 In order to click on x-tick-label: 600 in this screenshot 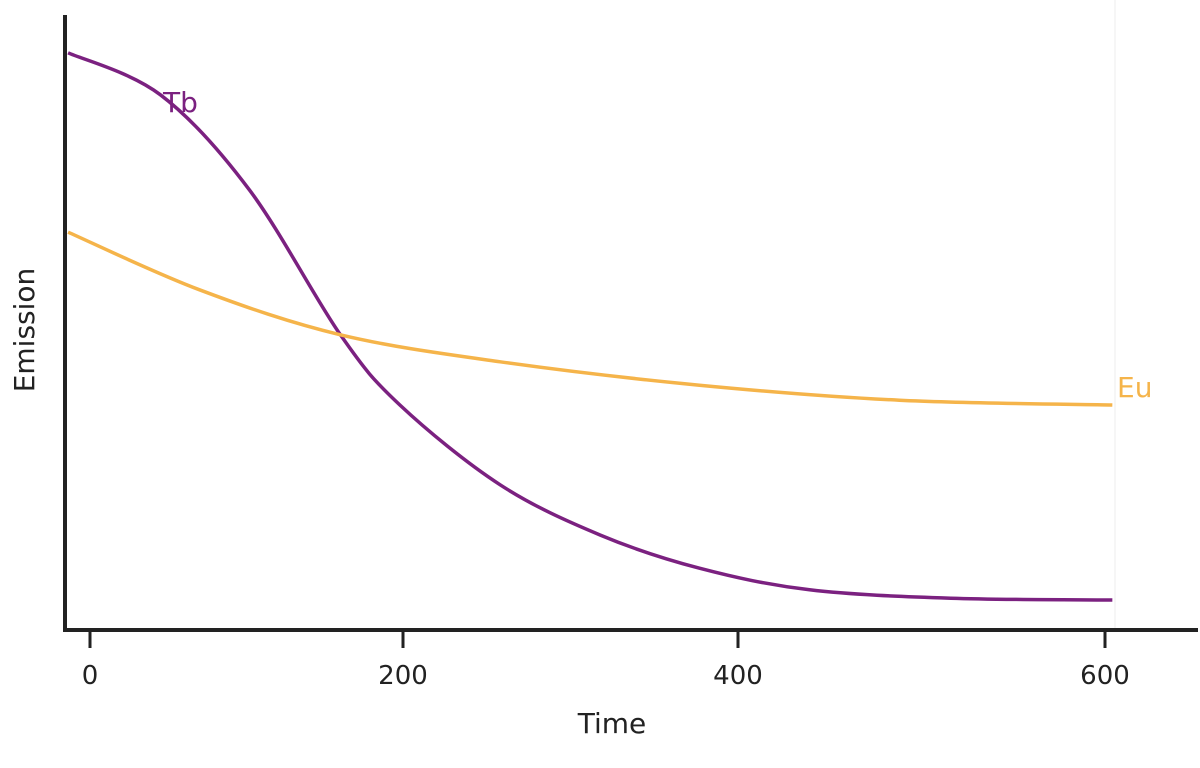, I will do `click(1105, 676)`.